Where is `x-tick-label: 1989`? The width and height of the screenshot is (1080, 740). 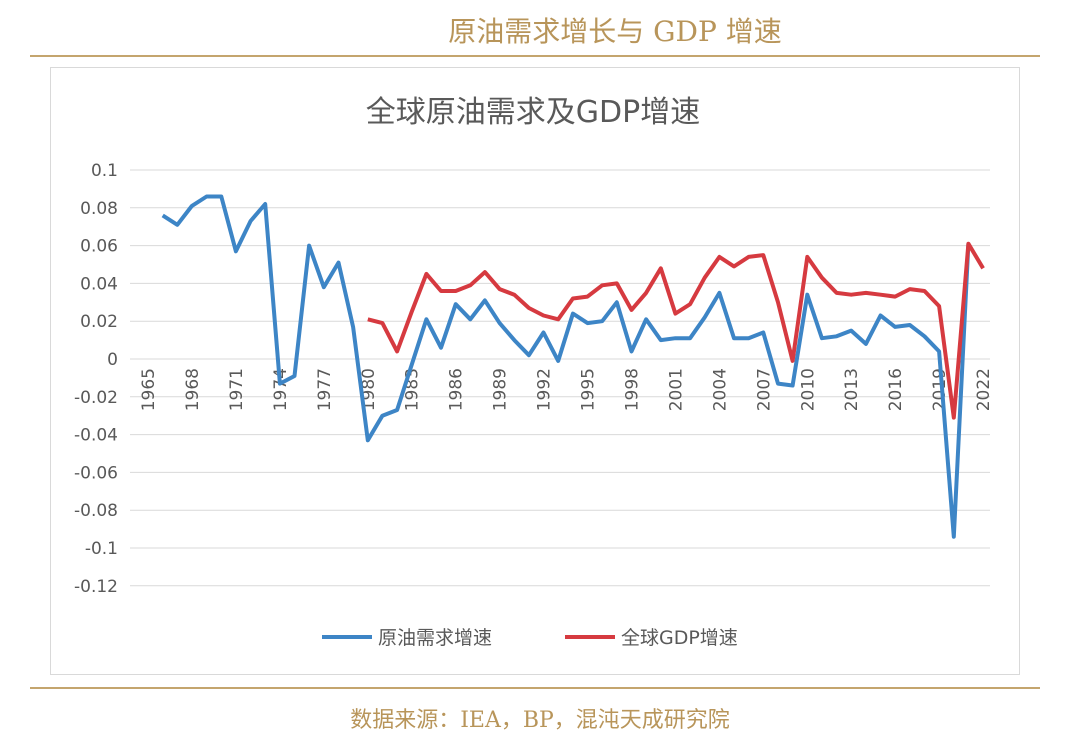 x-tick-label: 1989 is located at coordinates (501, 389).